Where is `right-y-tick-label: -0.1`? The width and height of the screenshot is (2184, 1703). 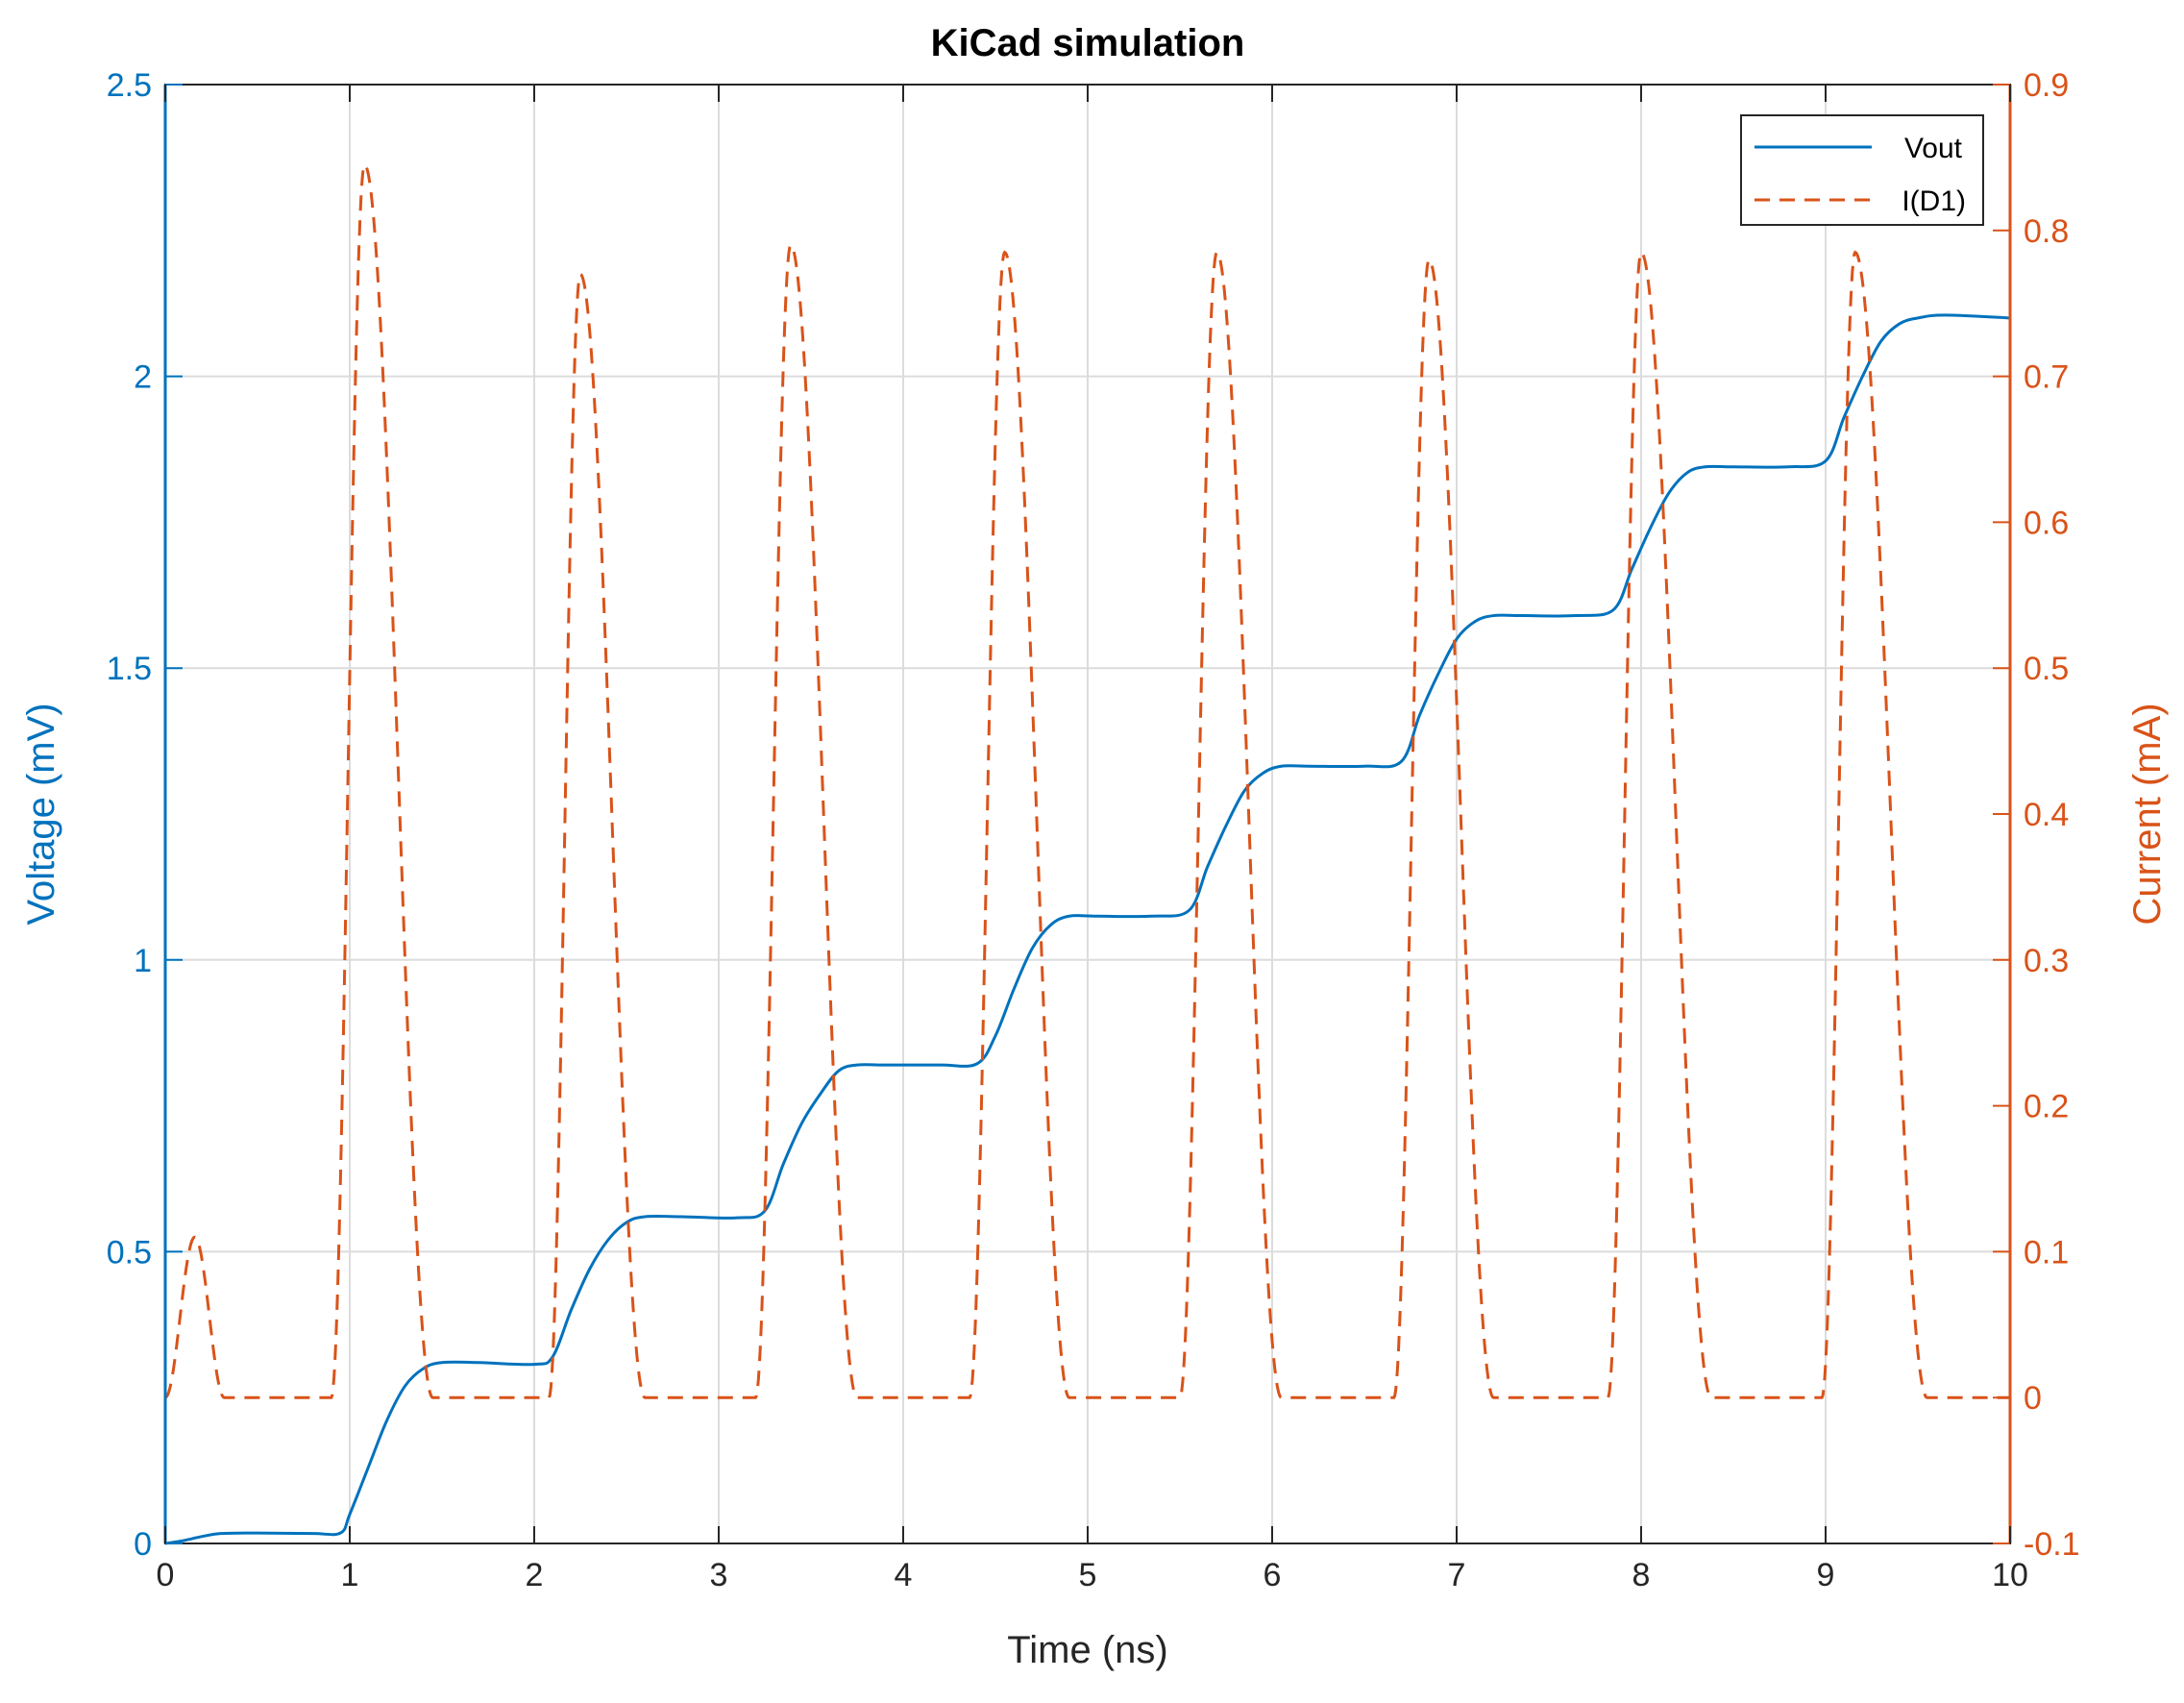
right-y-tick-label: -0.1 is located at coordinates (2052, 1544).